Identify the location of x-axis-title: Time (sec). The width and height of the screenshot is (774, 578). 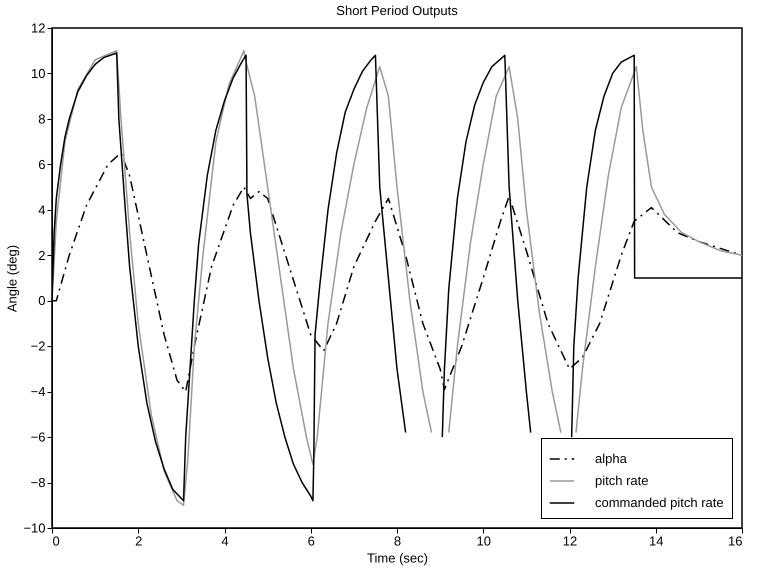
(397, 558).